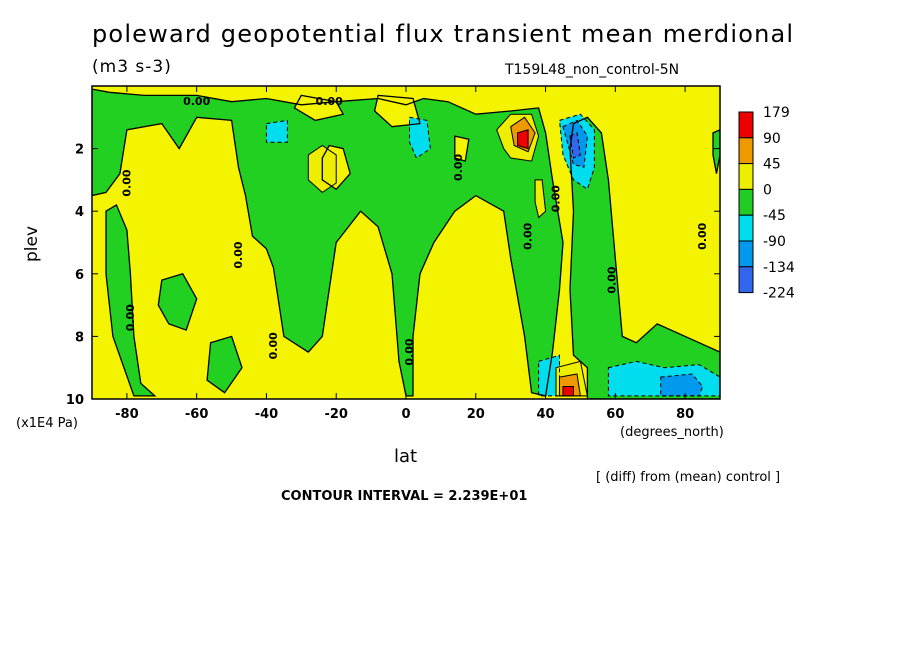  I want to click on x-axis-unit-label: (degrees_north), so click(672, 432).